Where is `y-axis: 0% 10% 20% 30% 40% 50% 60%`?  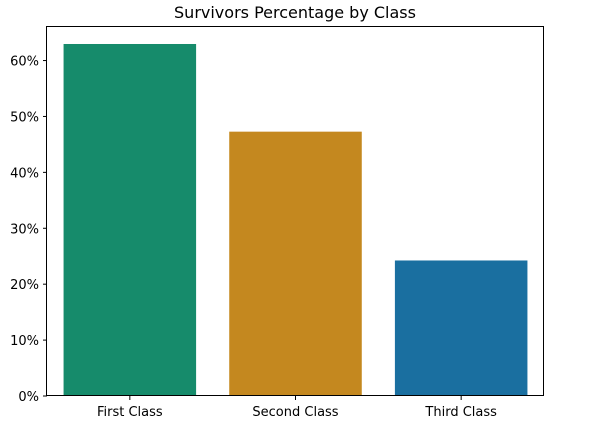
y-axis: 0% 10% 20% 30% 40% 50% 60% is located at coordinates (28, 230).